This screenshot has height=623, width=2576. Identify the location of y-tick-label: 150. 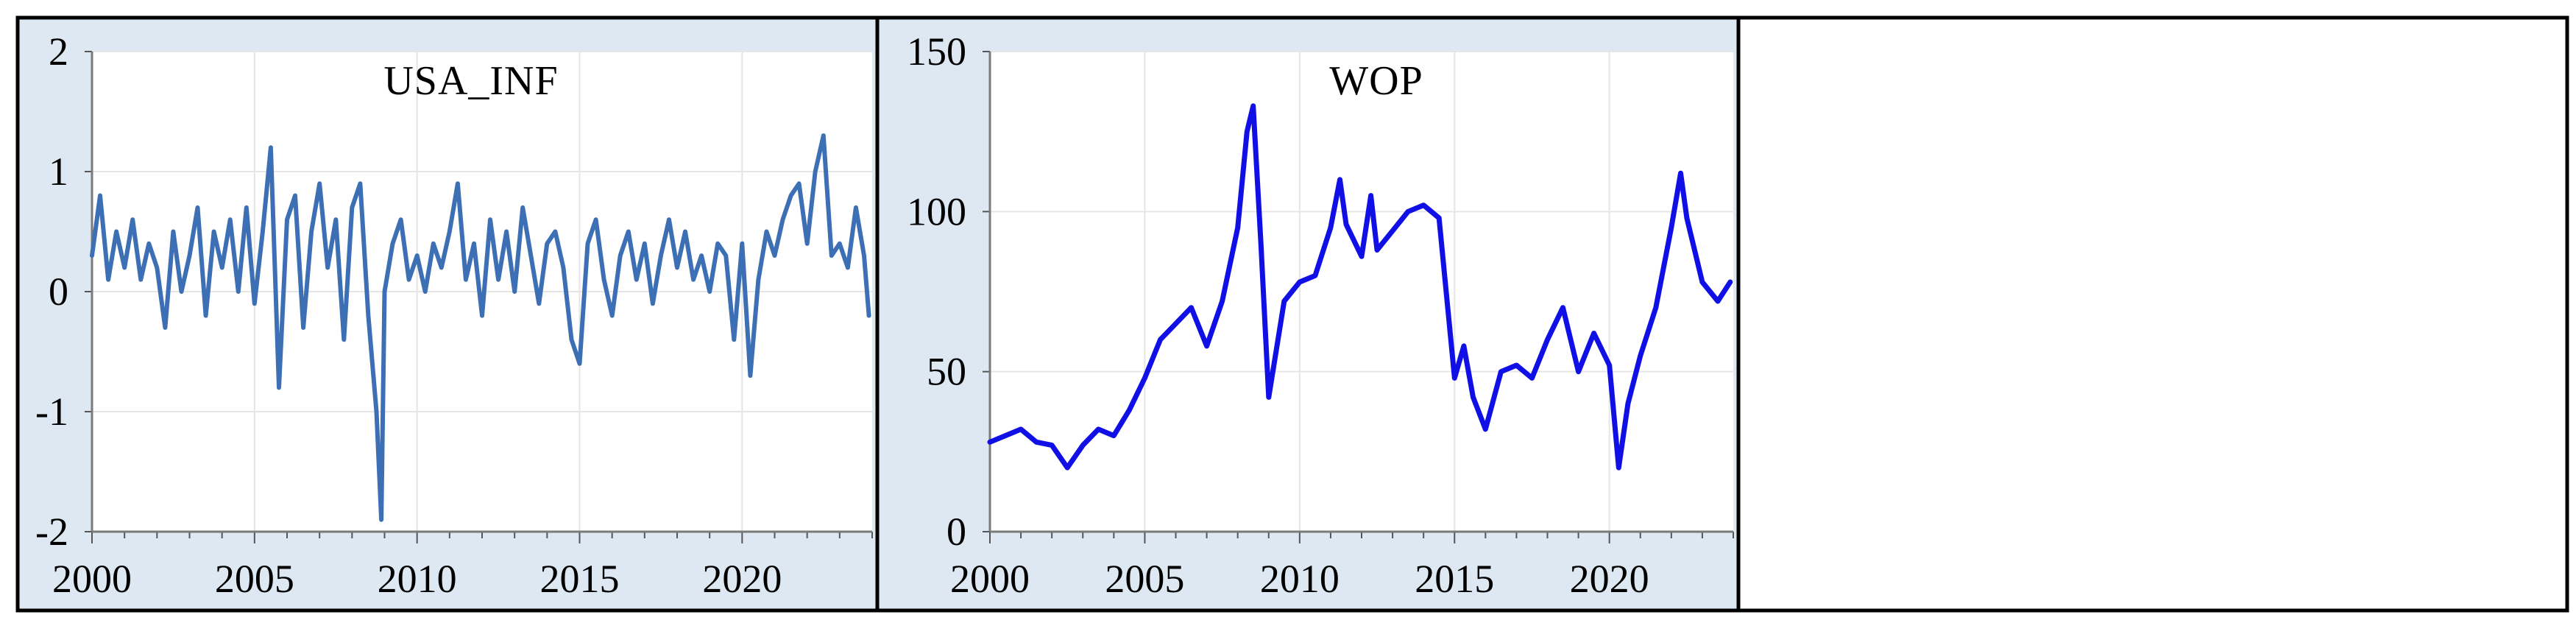
(936, 51).